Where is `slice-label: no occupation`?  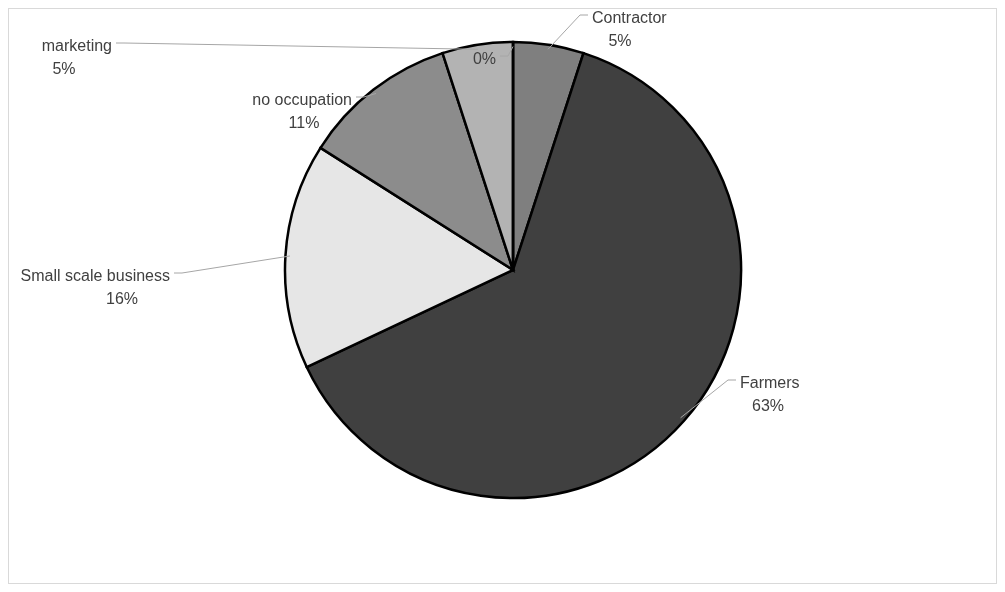 slice-label: no occupation is located at coordinates (302, 100).